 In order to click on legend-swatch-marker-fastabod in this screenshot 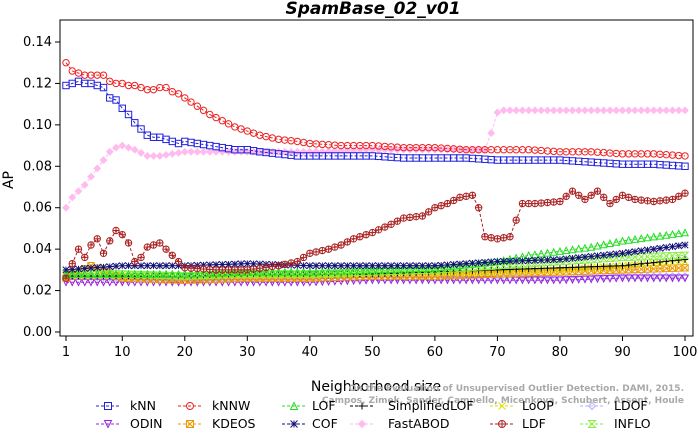, I will do `click(362, 424)`.